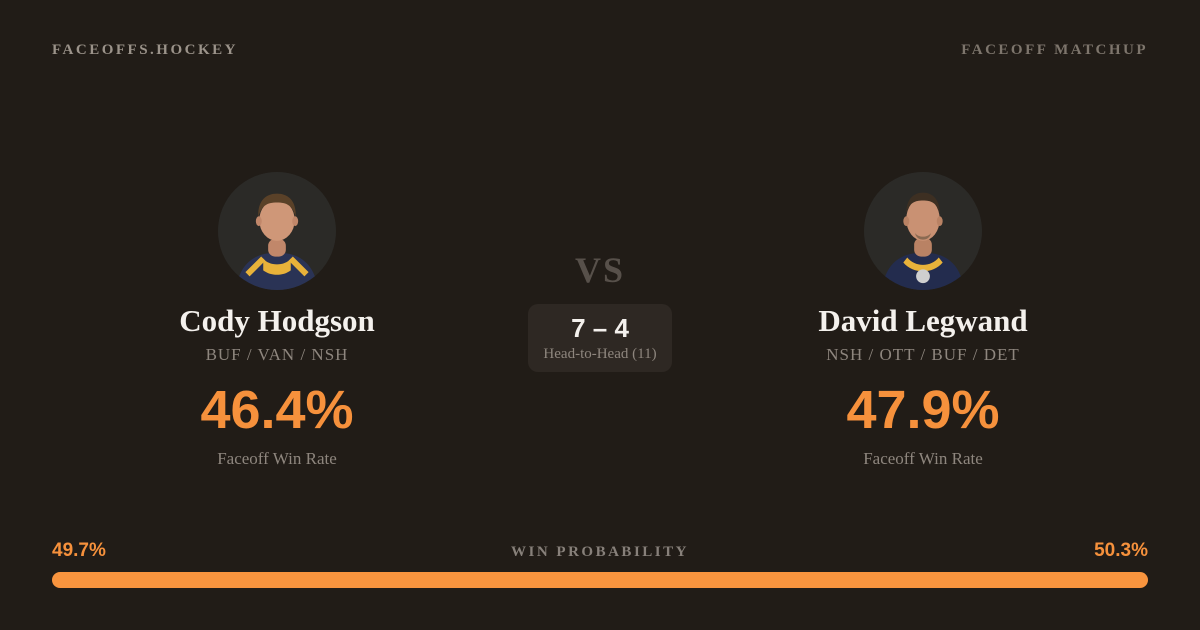 This screenshot has width=1200, height=630. I want to click on player-name-right: David Legwand, so click(923, 320).